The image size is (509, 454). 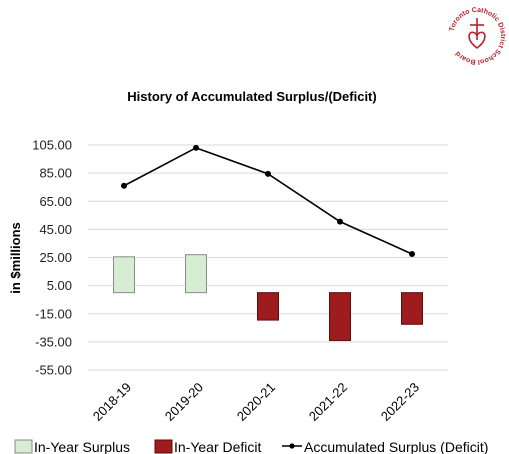 I want to click on cross-heart-icon, so click(x=477, y=33).